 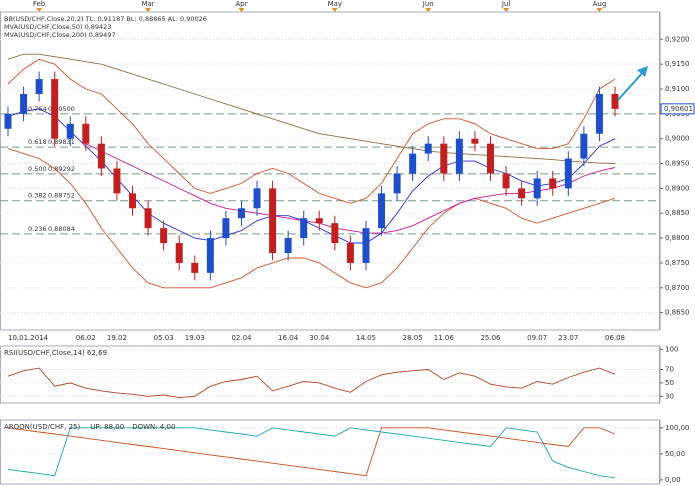 What do you see at coordinates (677, 39) in the screenshot?
I see `y-tick-label: 0,9200` at bounding box center [677, 39].